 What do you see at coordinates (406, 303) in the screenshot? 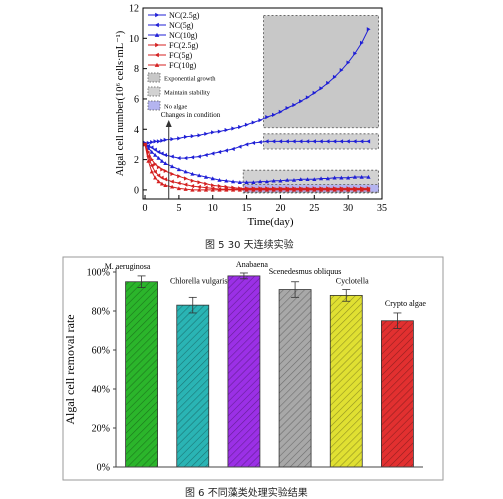
I see `category-label: Crypto algae` at bounding box center [406, 303].